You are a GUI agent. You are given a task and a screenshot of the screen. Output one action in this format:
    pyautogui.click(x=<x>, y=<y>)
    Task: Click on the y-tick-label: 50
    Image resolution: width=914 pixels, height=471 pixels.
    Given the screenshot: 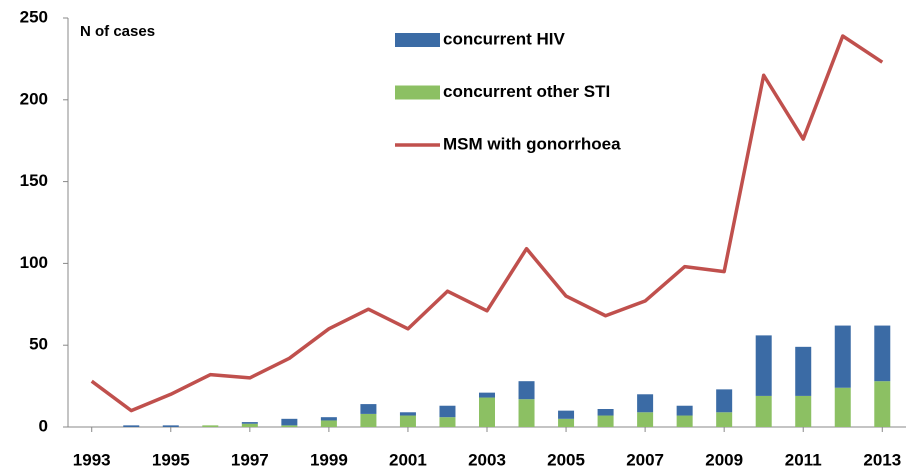 What is the action you would take?
    pyautogui.click(x=38, y=344)
    